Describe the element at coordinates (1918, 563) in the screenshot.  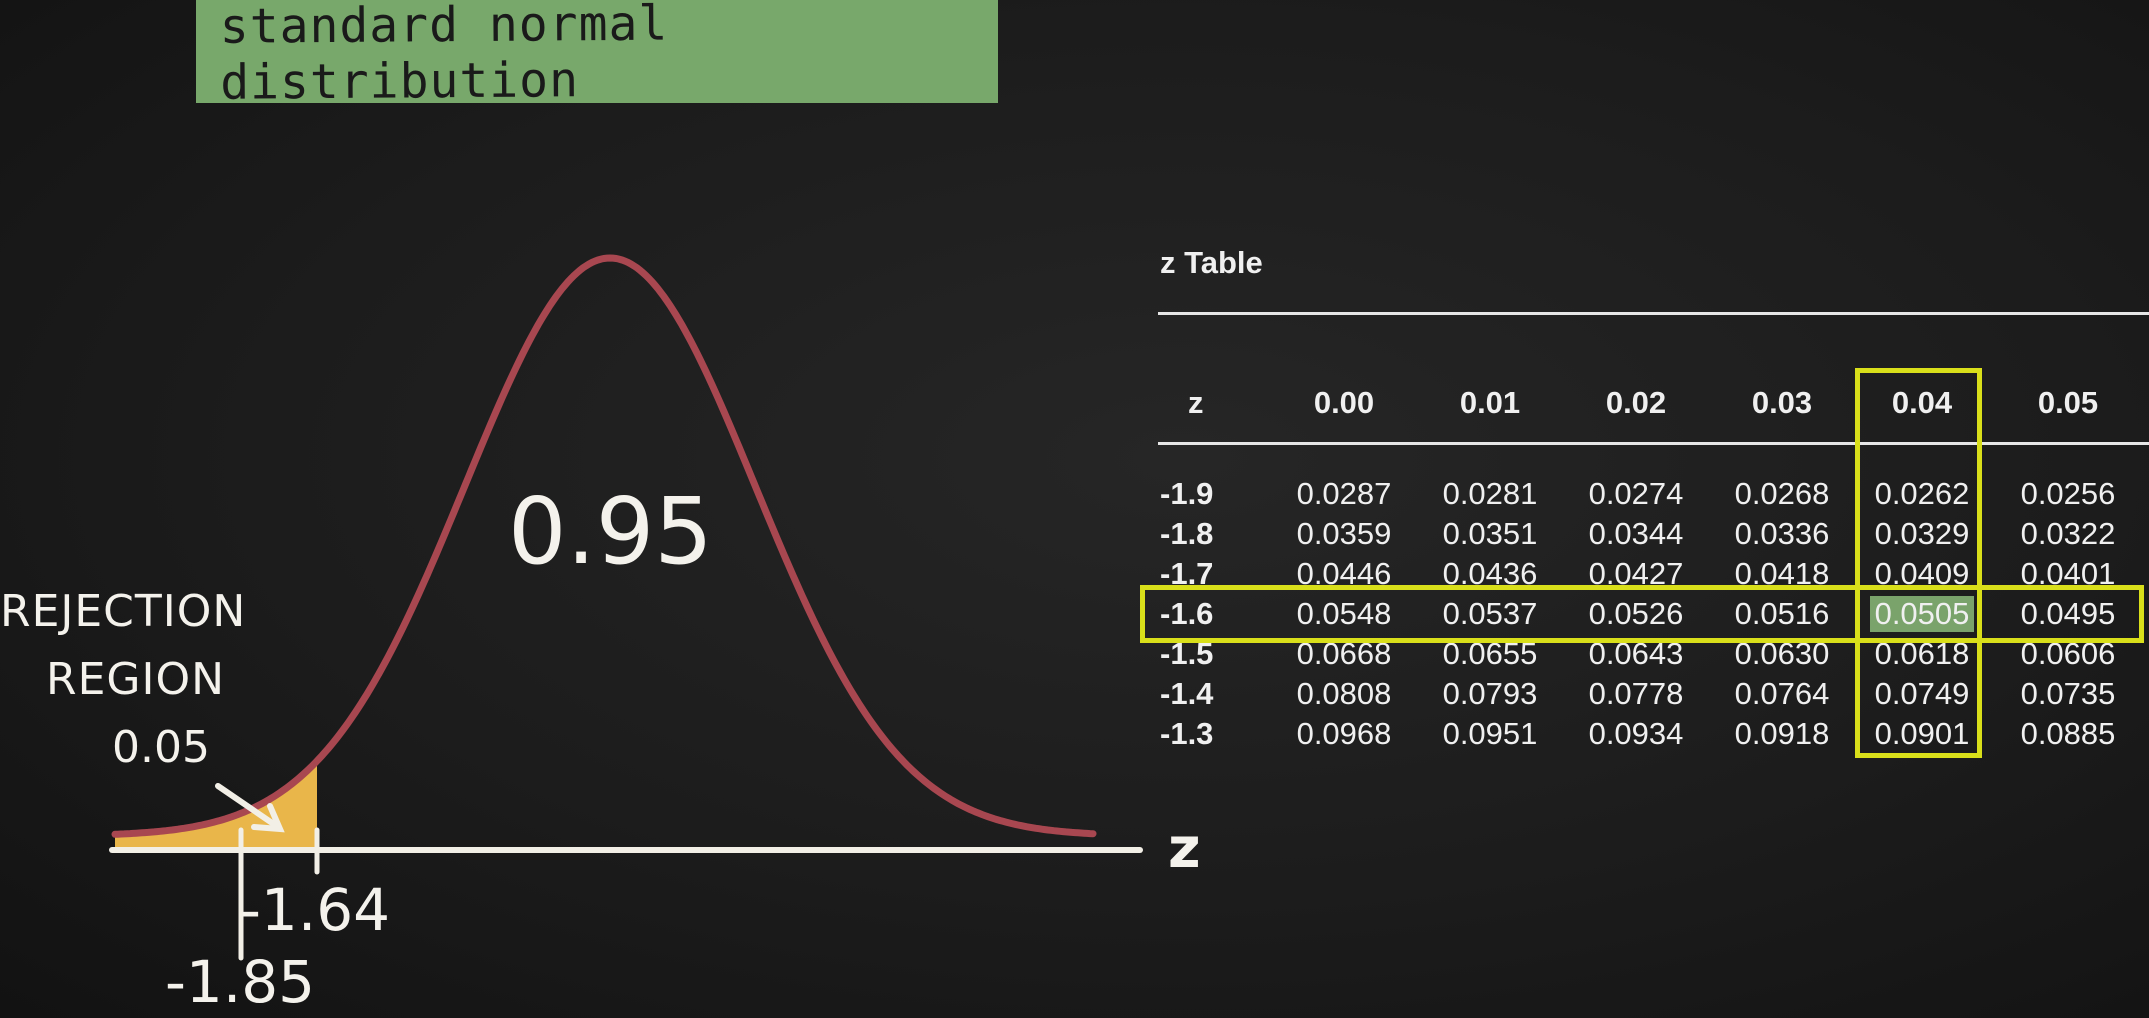
I see `highlight-column-box` at that location.